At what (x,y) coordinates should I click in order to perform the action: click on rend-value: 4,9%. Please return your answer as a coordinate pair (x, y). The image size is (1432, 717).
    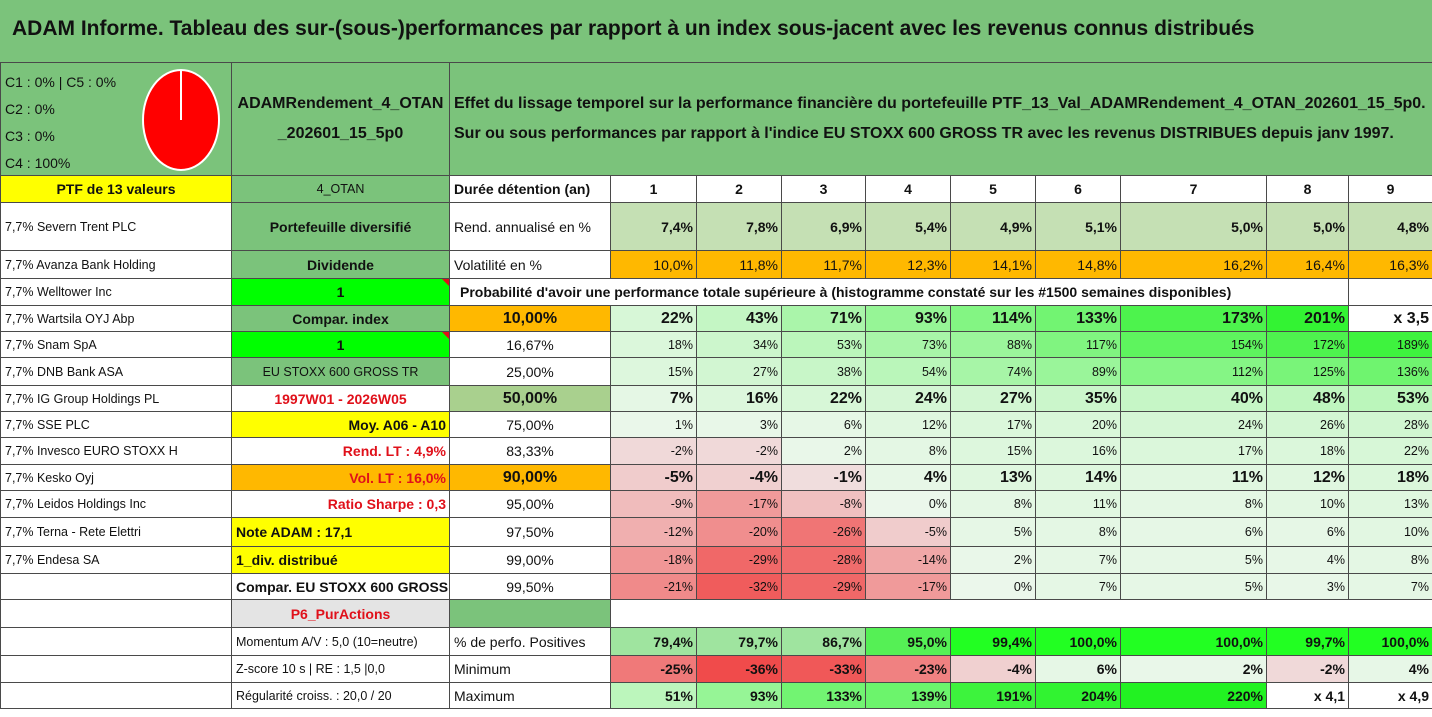
    Looking at the image, I should click on (993, 226).